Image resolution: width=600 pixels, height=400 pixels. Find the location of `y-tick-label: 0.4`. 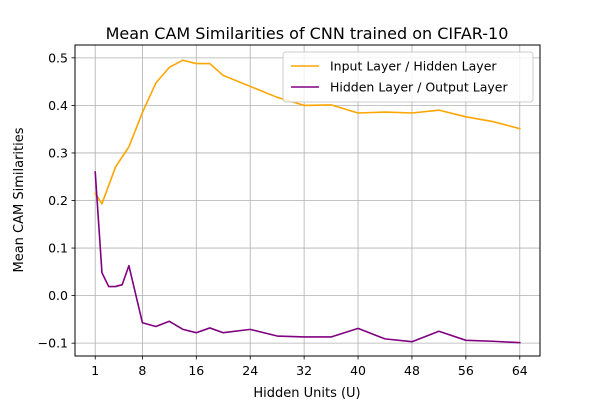

y-tick-label: 0.4 is located at coordinates (58, 105).